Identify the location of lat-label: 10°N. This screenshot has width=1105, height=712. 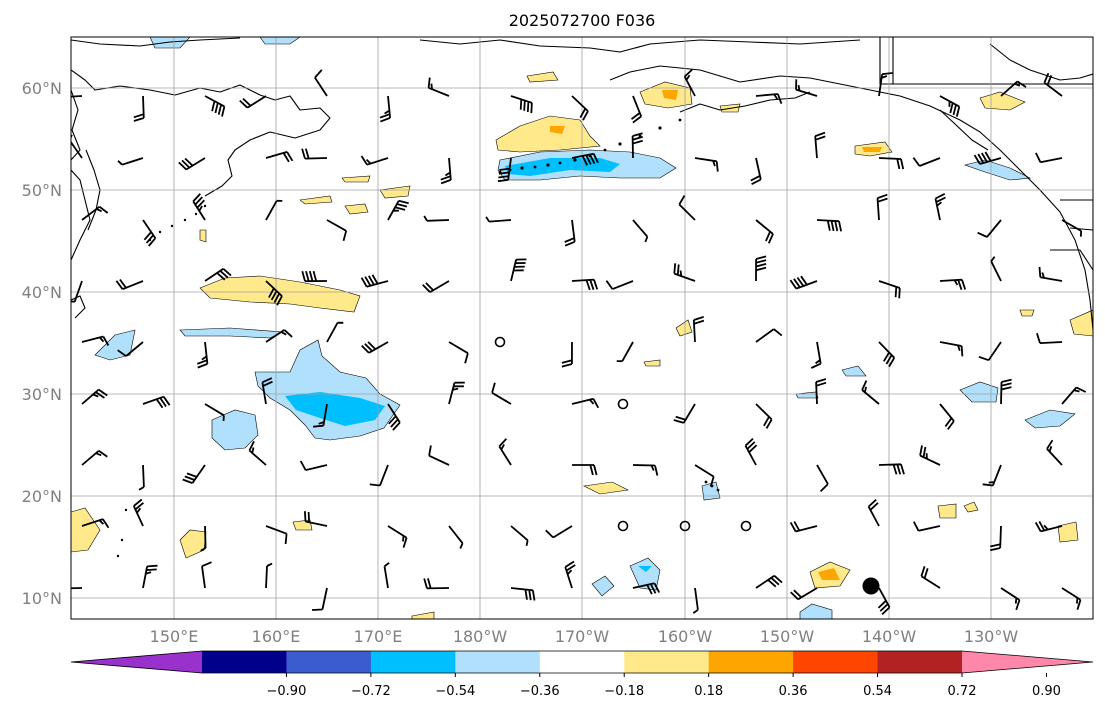
(42, 598).